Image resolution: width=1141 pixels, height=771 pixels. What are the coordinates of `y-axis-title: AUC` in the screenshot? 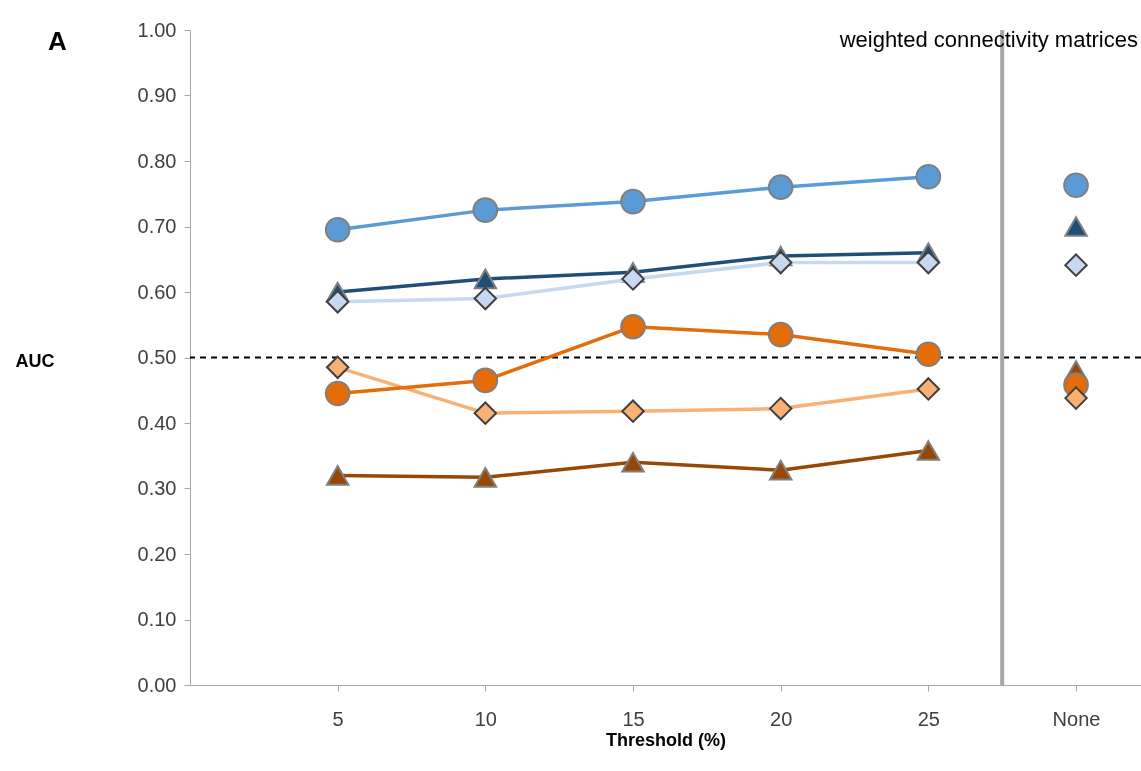 It's located at (35, 360).